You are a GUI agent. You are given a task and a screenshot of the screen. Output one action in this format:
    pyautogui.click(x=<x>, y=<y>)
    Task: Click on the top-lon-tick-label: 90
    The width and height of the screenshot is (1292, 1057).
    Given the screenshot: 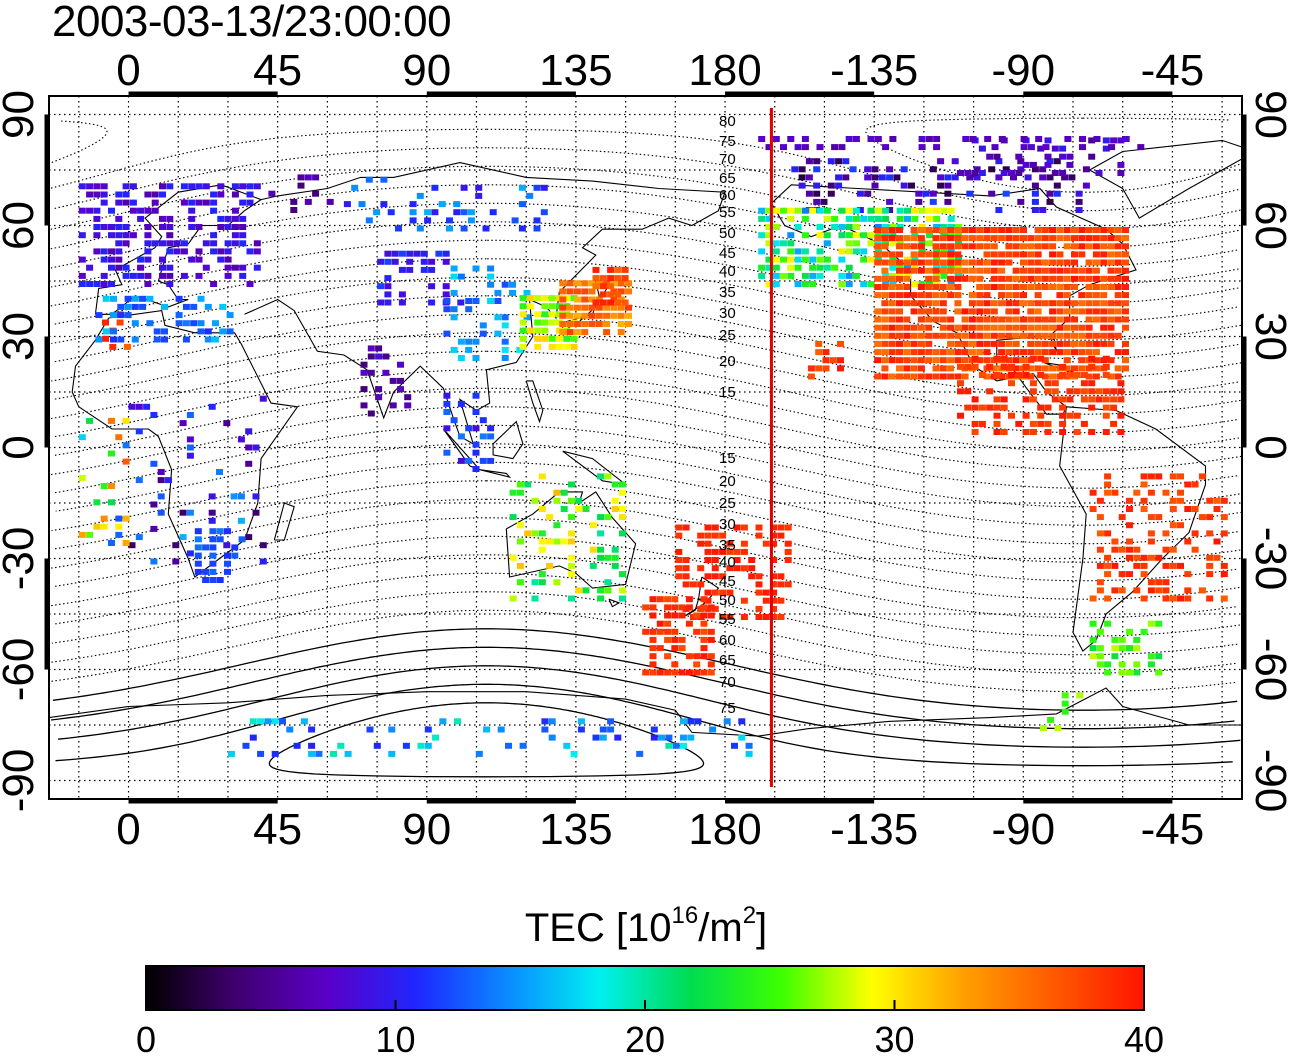 What is the action you would take?
    pyautogui.click(x=426, y=70)
    